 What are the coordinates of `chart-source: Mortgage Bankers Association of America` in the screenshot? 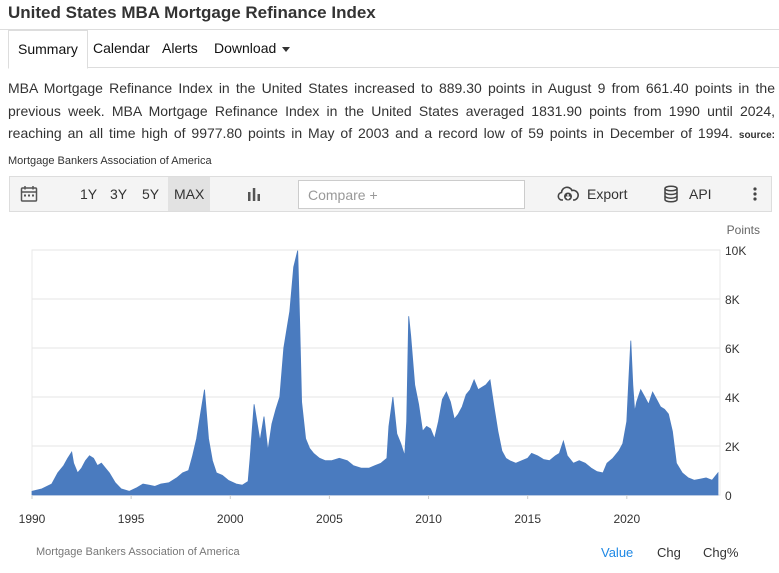 It's located at (138, 552).